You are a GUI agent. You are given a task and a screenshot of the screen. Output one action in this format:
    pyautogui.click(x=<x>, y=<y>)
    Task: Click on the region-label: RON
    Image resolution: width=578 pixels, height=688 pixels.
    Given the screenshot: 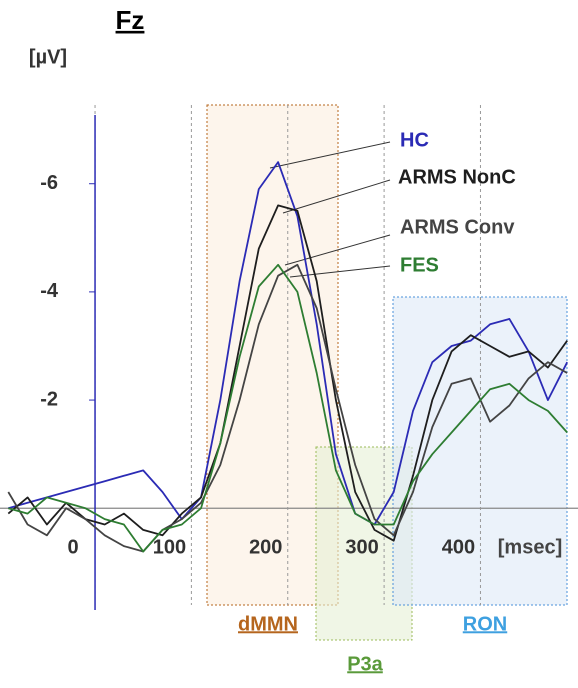 What is the action you would take?
    pyautogui.click(x=485, y=624)
    